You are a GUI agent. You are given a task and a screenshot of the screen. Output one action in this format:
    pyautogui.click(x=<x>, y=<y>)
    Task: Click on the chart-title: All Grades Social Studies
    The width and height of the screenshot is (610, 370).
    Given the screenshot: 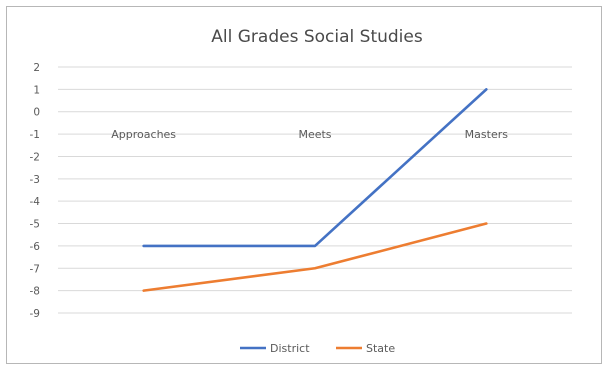 What is the action you would take?
    pyautogui.click(x=317, y=37)
    